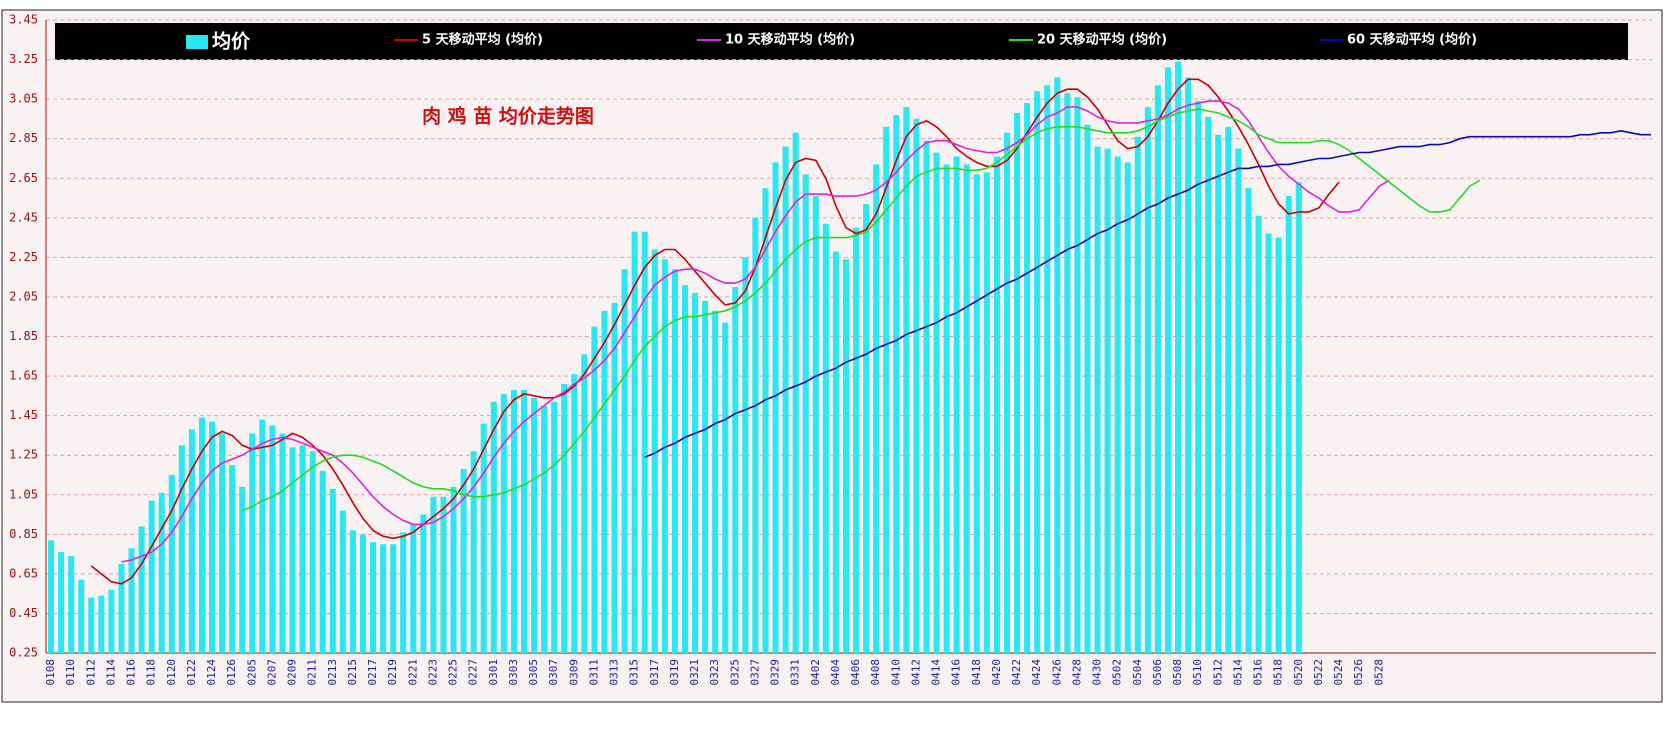  I want to click on x-tick-label: 0303, so click(513, 672).